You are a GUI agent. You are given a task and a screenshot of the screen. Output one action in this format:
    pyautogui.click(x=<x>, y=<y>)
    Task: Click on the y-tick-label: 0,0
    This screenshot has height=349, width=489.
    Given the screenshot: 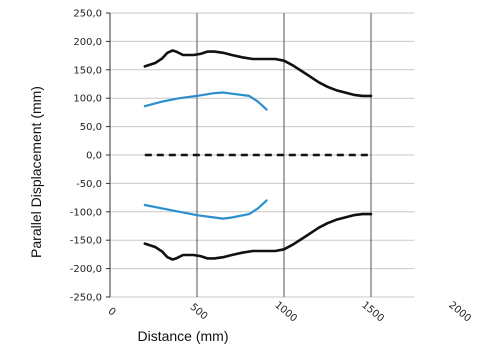 What is the action you would take?
    pyautogui.click(x=94, y=156)
    